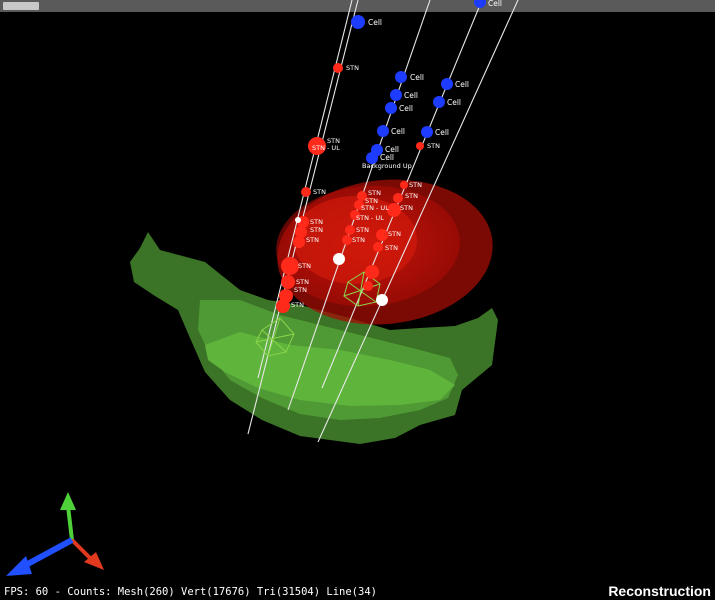 The height and width of the screenshot is (600, 715). I want to click on red-structure-core, so click(355, 240).